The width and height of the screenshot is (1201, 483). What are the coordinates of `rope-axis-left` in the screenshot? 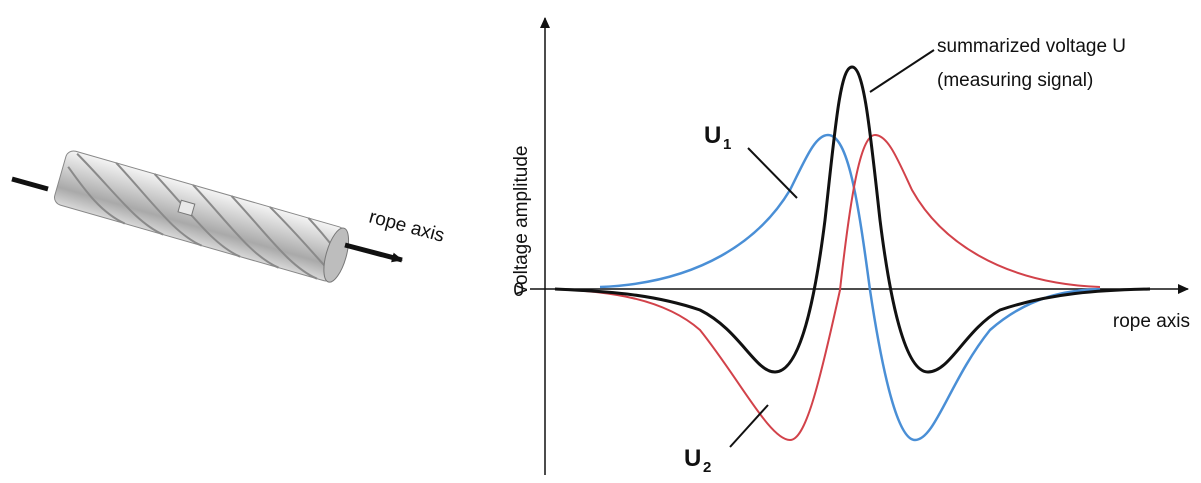 It's located at (30, 184).